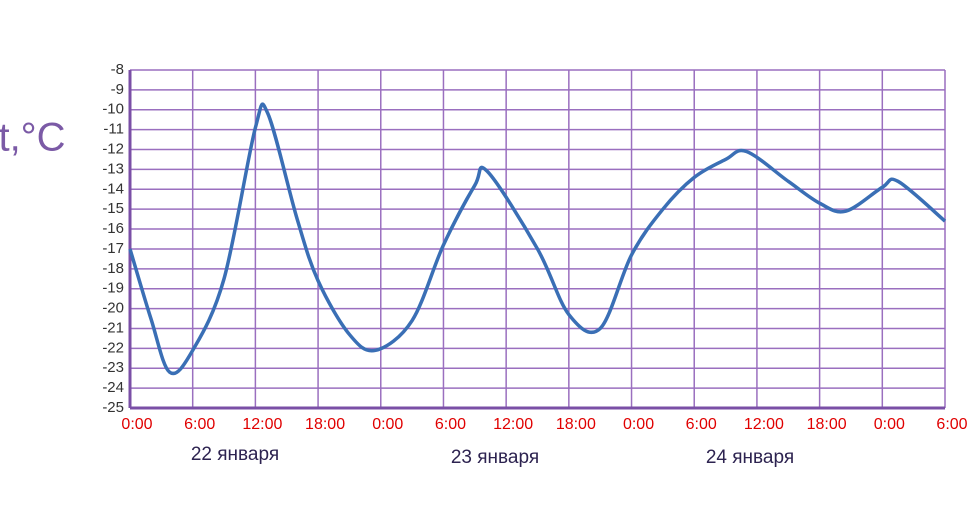 The height and width of the screenshot is (530, 975). I want to click on y-tick-label: -21, so click(113, 327).